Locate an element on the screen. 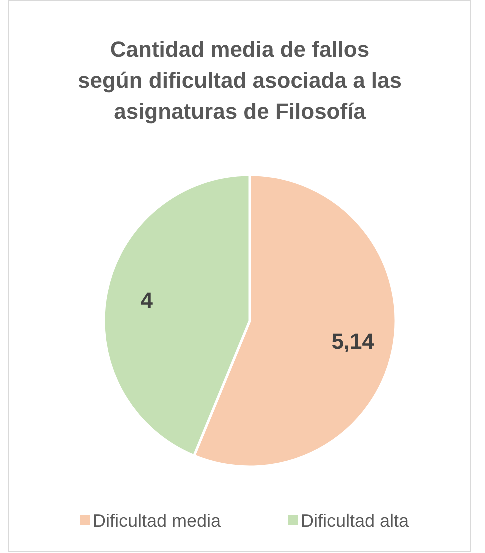 This screenshot has width=485, height=553. chart-title: Cantidad media de fallos según dificultad asociada a las asignaturas de Filosofía is located at coordinates (240, 80).